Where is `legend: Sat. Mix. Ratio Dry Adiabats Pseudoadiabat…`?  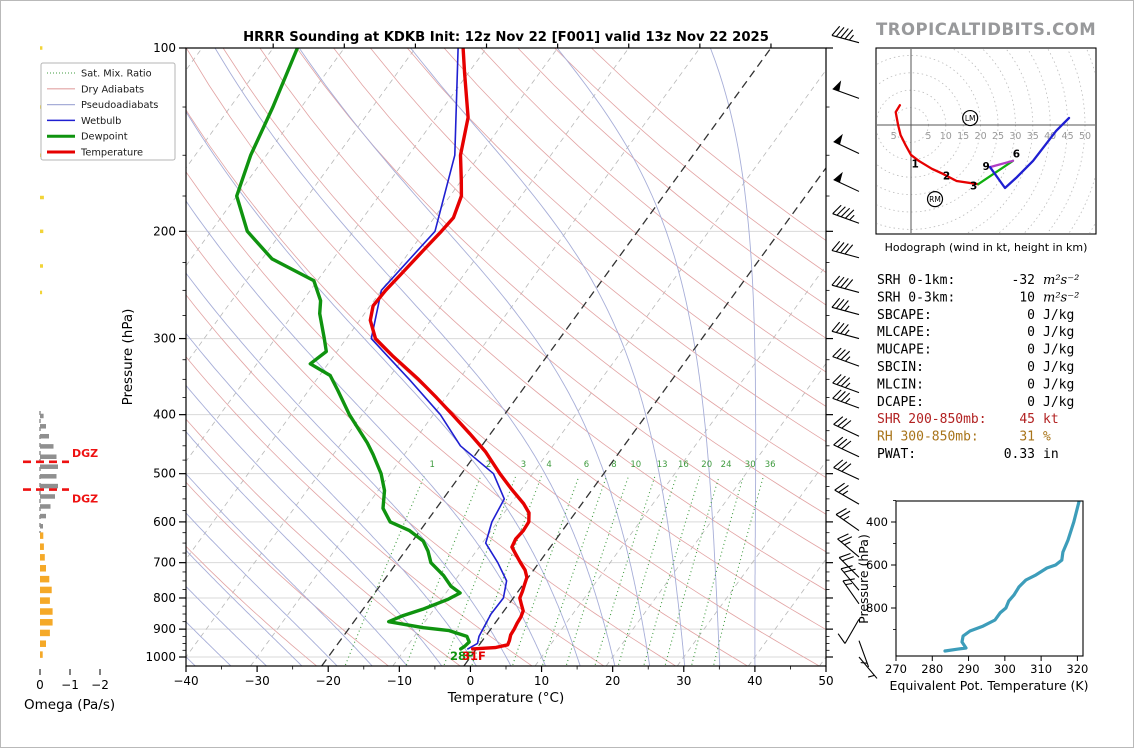 legend: Sat. Mix. Ratio Dry Adiabats Pseudoadiabat… is located at coordinates (108, 111).